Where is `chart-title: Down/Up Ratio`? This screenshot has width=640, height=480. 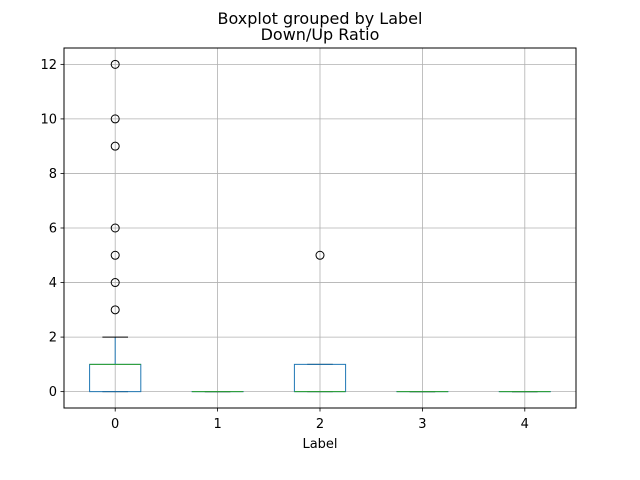 chart-title: Down/Up Ratio is located at coordinates (320, 34).